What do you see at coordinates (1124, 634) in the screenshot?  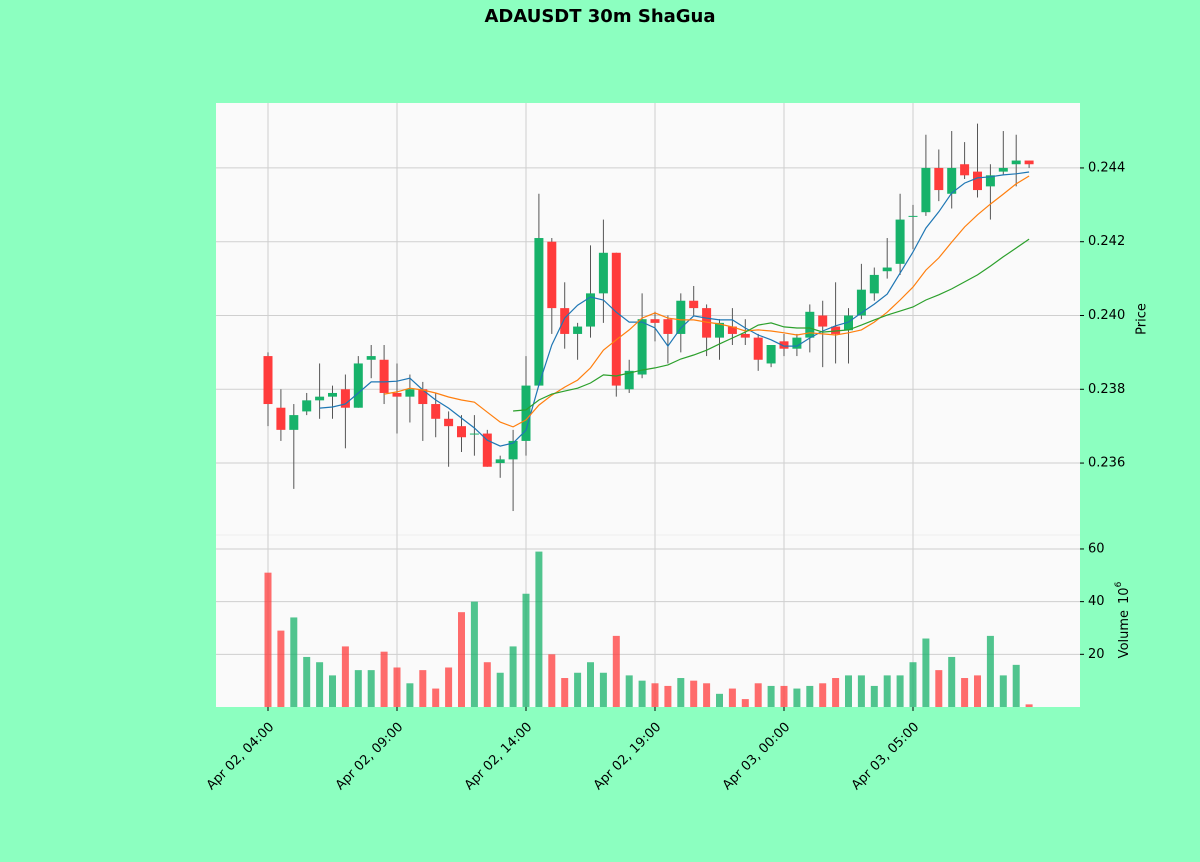 I see `volume-label: Volume` at bounding box center [1124, 634].